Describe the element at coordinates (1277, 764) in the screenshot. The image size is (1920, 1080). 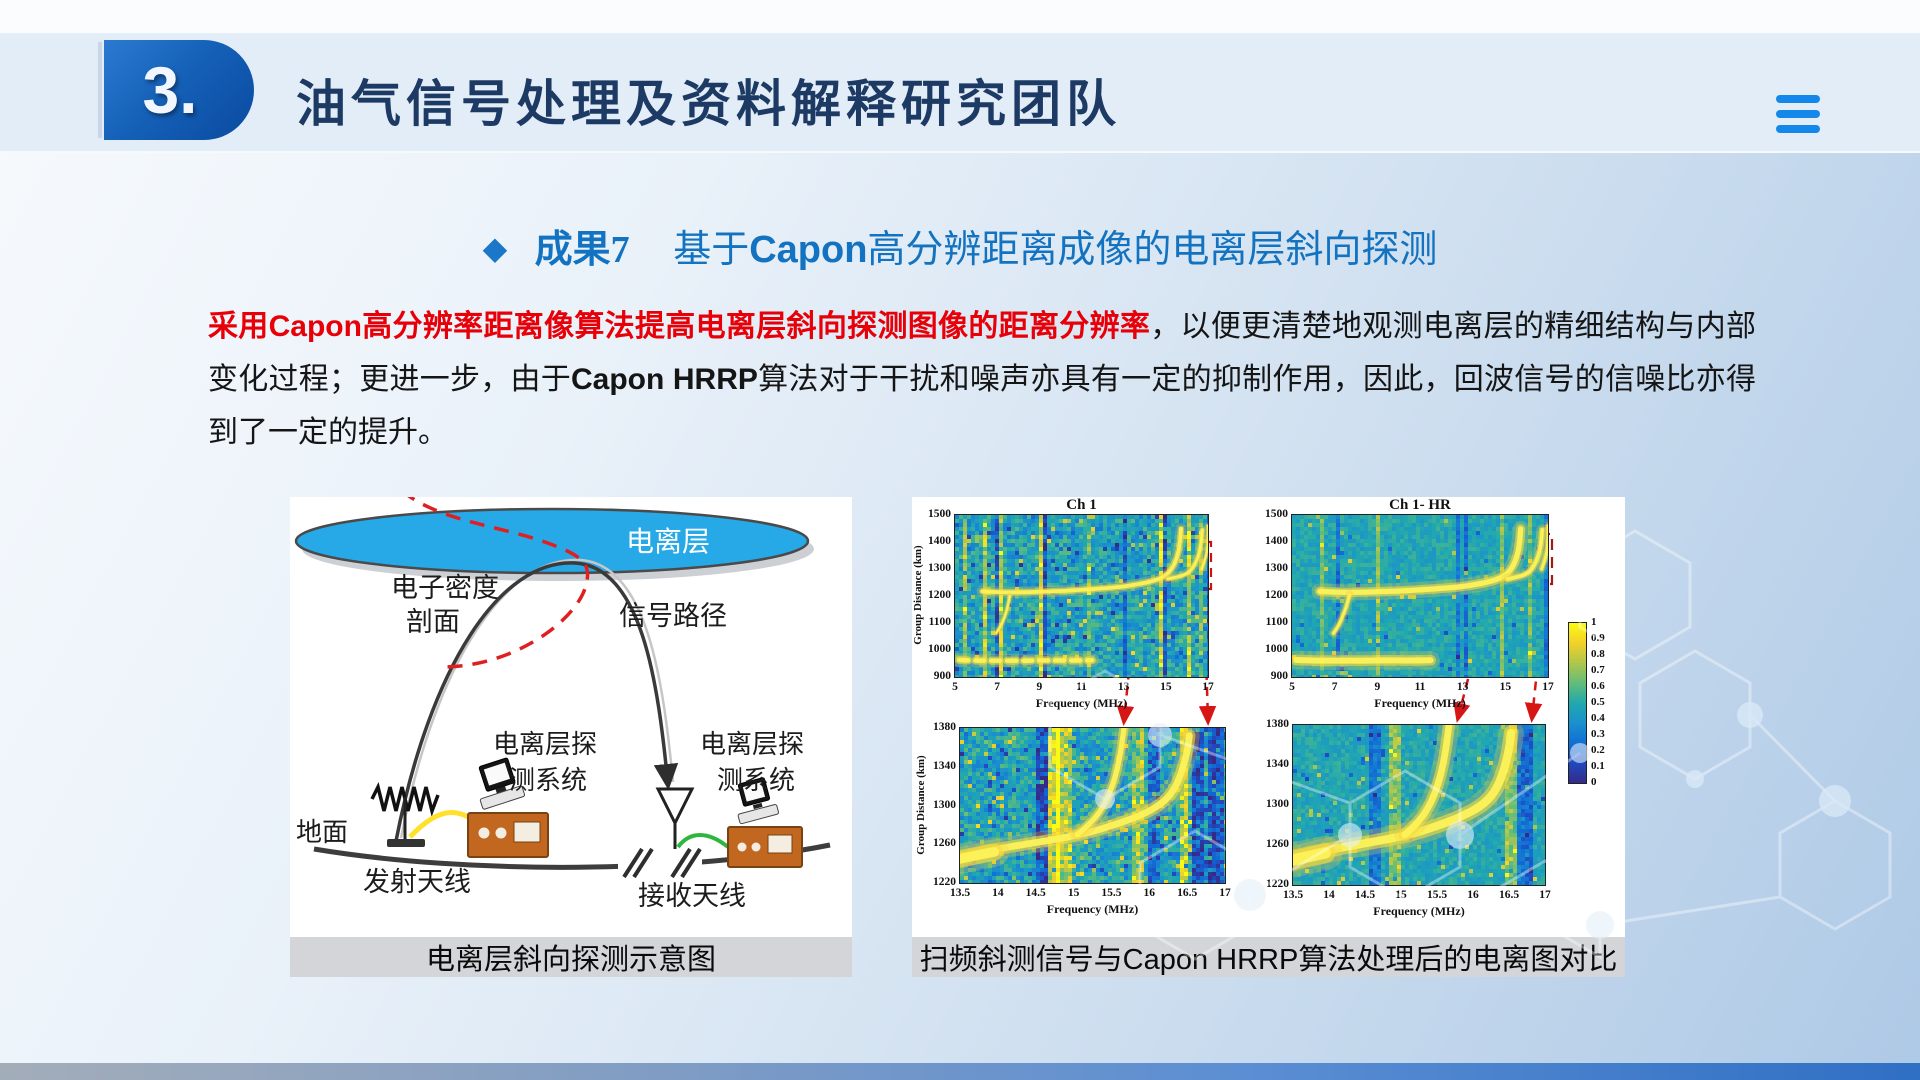
I see `y-tick-label: 1340` at that location.